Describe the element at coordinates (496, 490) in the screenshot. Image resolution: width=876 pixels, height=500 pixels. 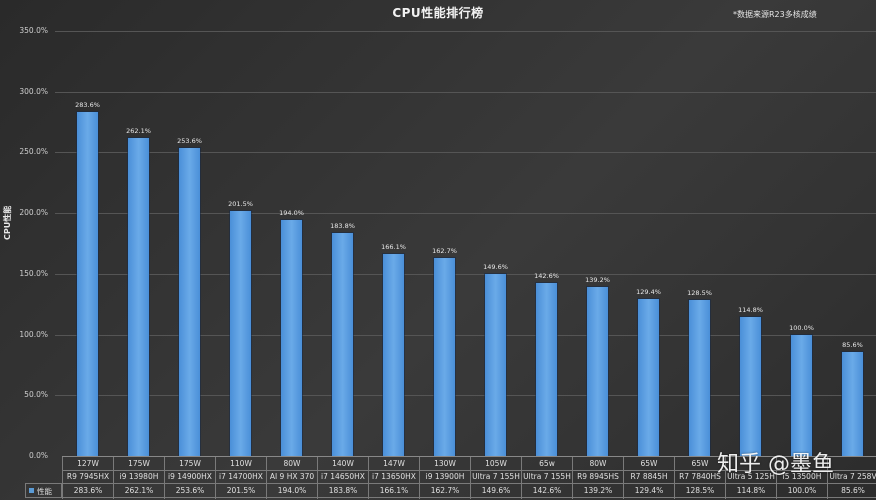
I see `value-cell: 149.6%` at that location.